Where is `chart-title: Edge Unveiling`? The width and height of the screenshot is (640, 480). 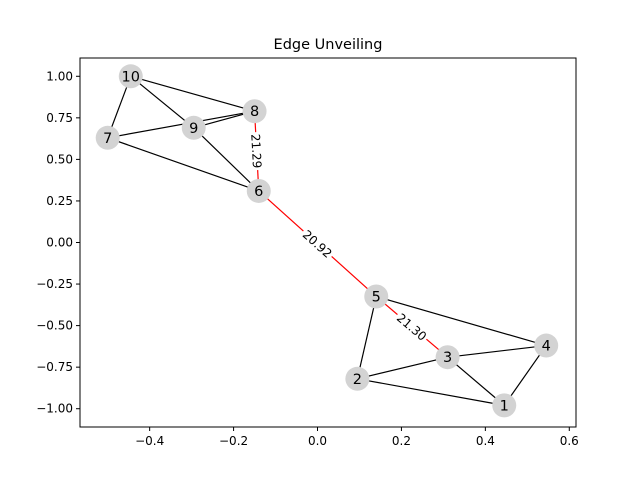 chart-title: Edge Unveiling is located at coordinates (328, 45).